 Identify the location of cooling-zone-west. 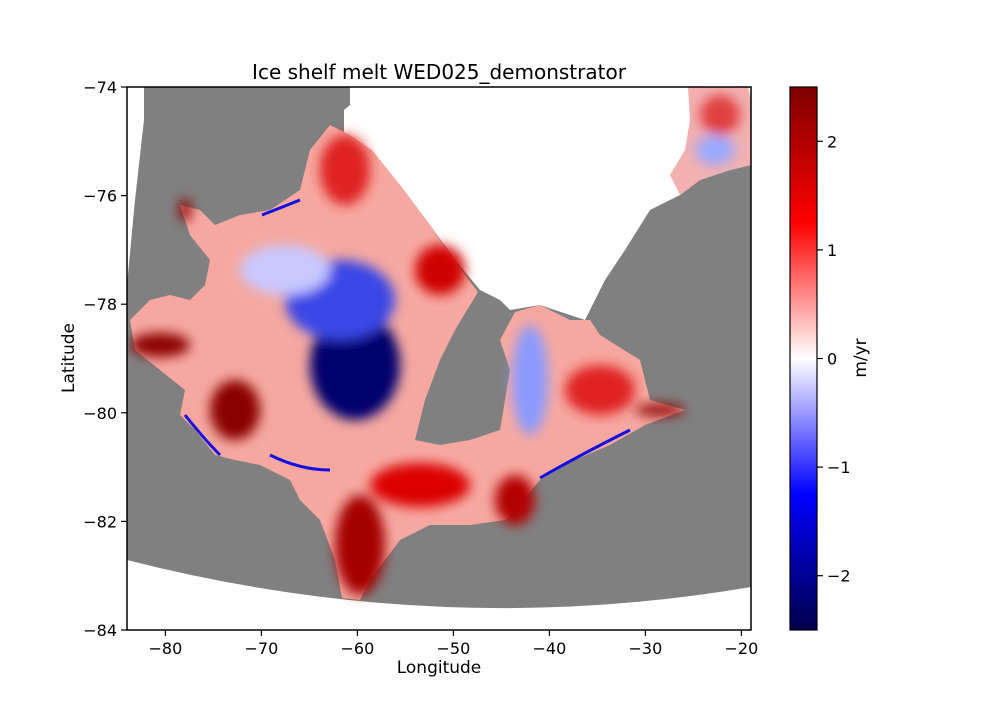
(285, 270).